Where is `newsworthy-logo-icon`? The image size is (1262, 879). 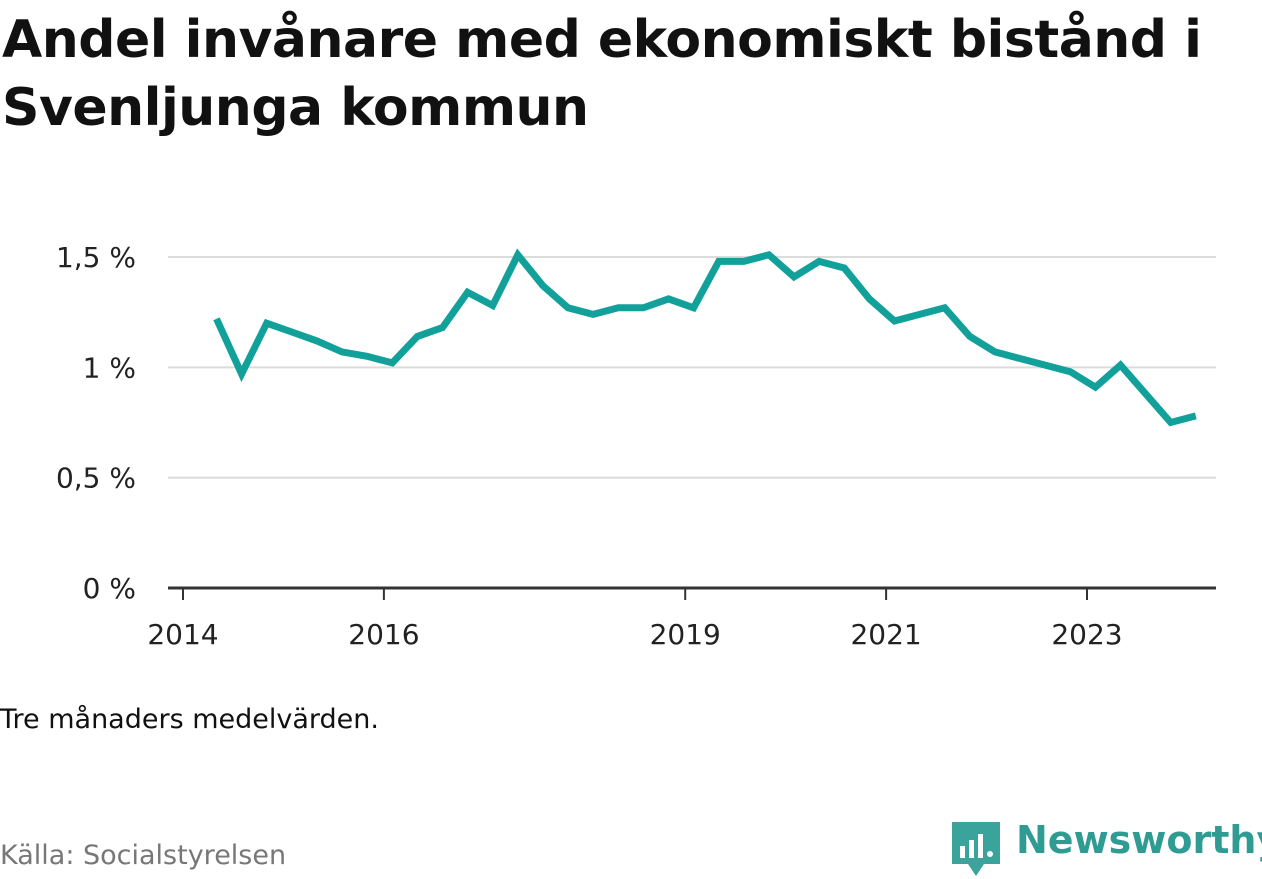 newsworthy-logo-icon is located at coordinates (976, 849).